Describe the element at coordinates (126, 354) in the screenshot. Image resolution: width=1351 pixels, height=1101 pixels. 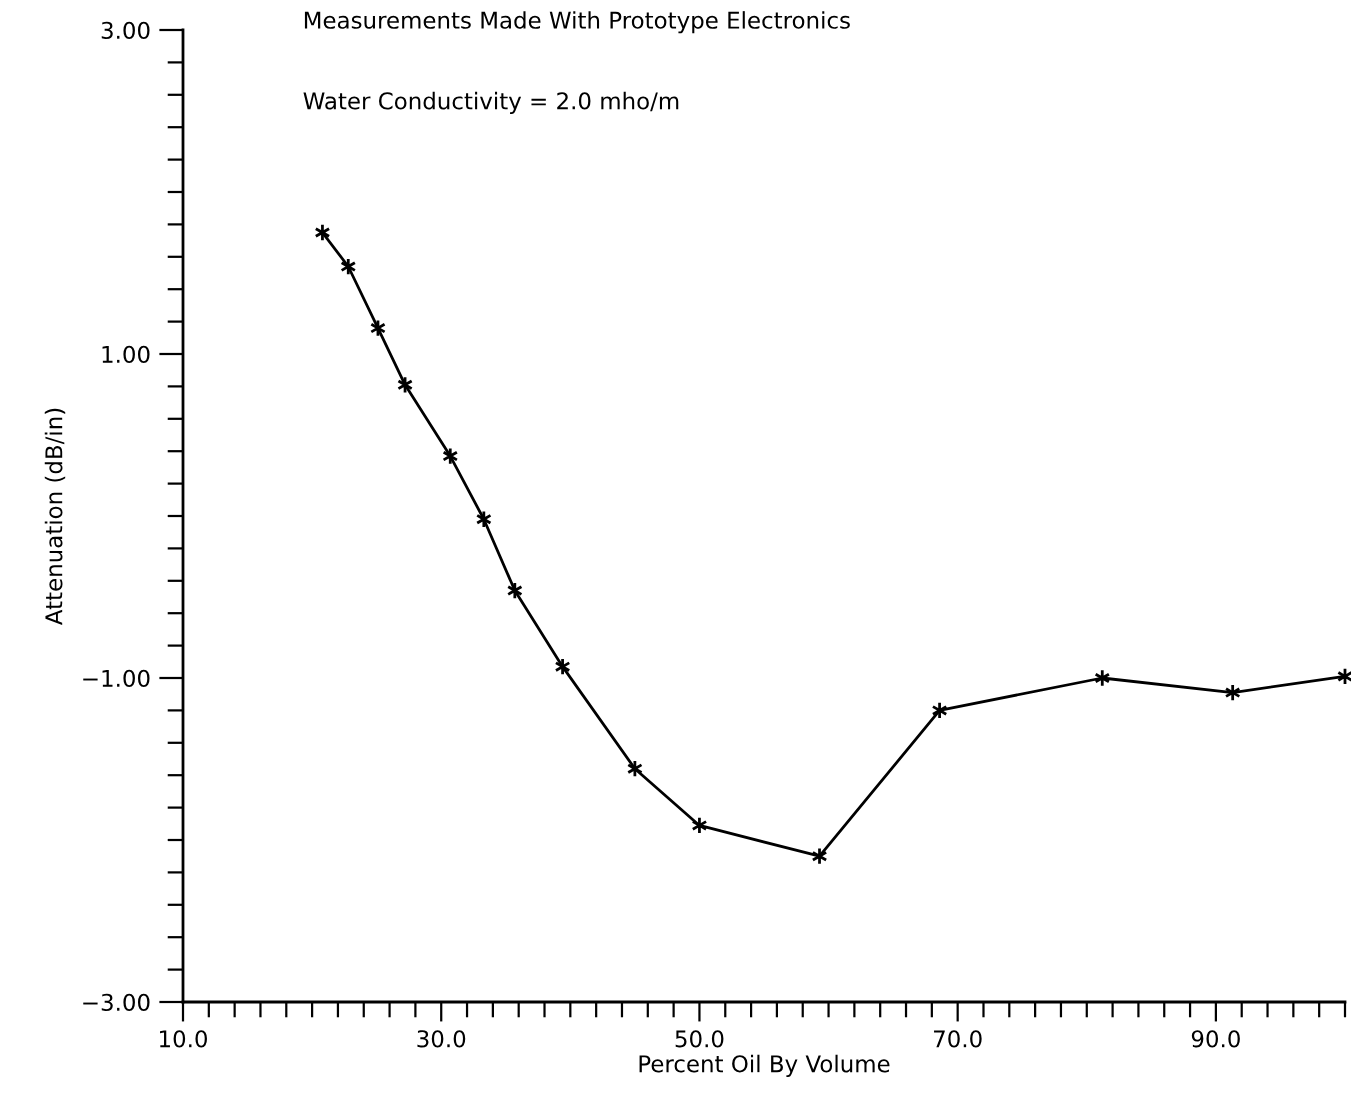
I see `y-tick-label: 1.00` at that location.